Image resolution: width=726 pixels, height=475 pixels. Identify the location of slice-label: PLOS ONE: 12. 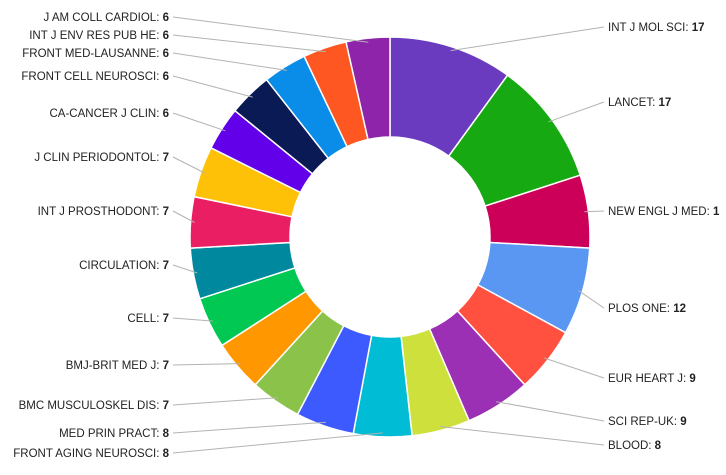
(647, 309).